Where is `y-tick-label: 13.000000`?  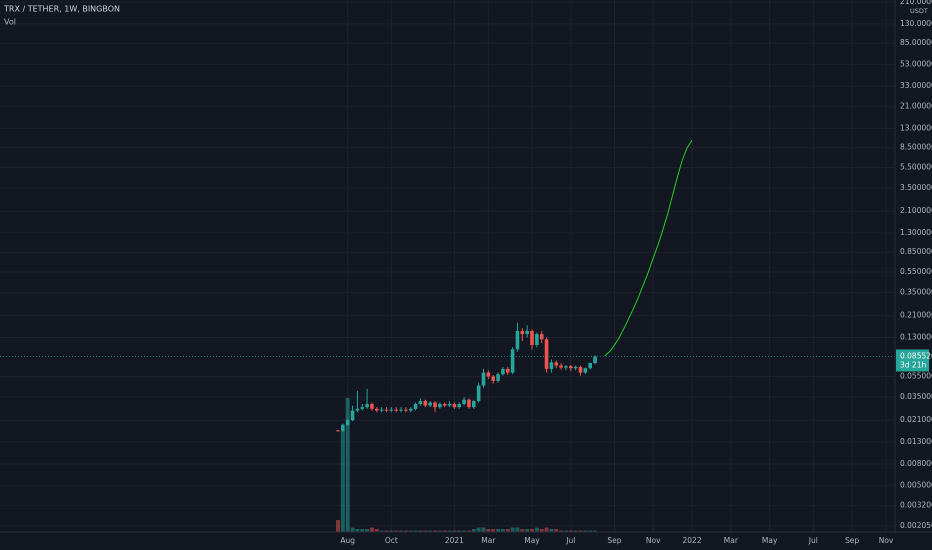
y-tick-label: 13.000000 is located at coordinates (916, 127).